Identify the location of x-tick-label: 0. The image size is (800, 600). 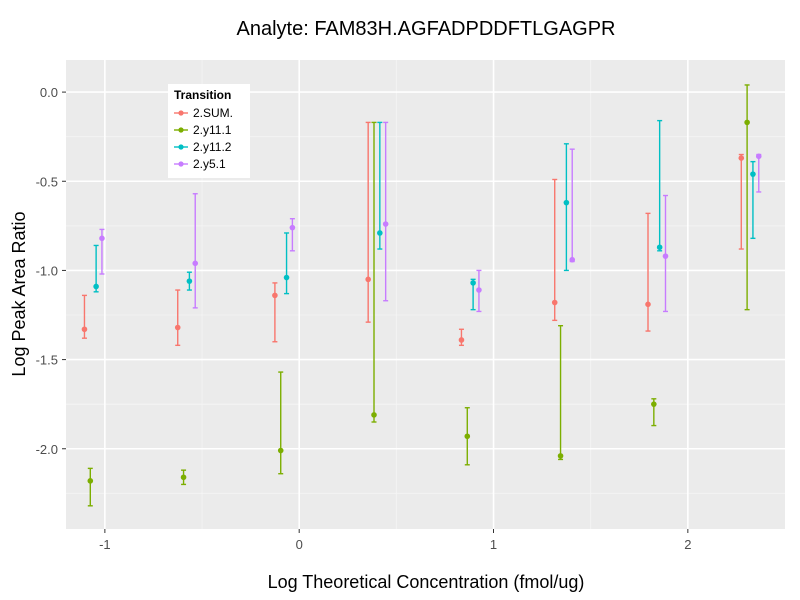
(299, 544).